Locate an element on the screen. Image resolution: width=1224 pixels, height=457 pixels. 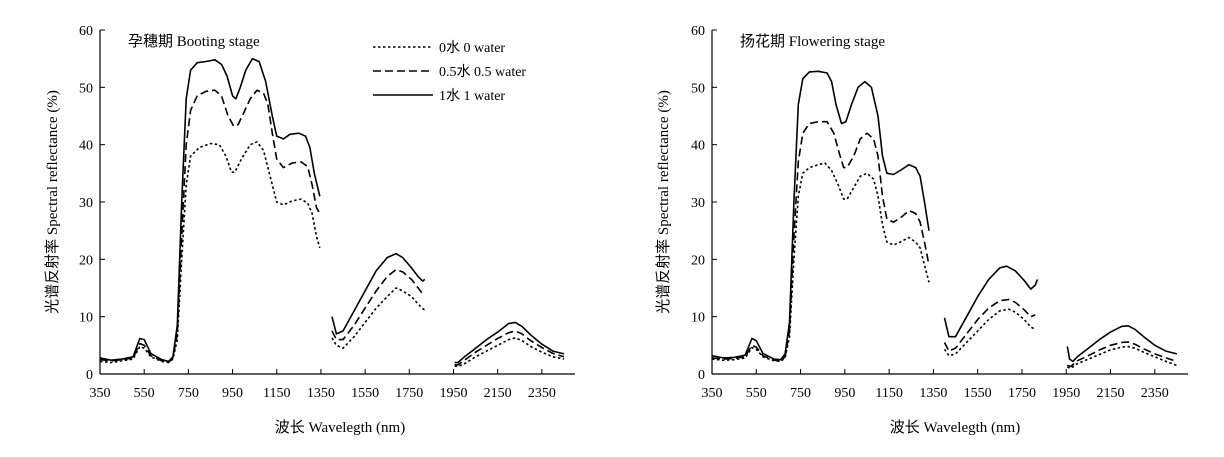
stage-title: 扬花期 Flowering stage is located at coordinates (812, 41).